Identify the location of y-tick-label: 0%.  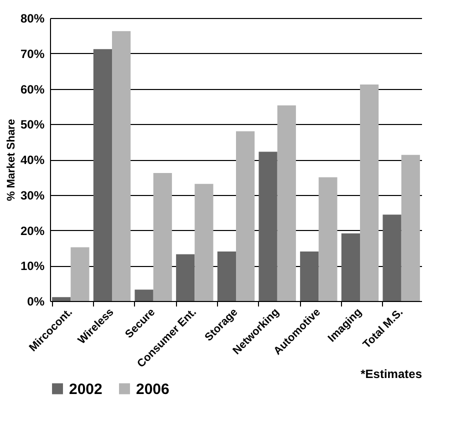
(36, 301).